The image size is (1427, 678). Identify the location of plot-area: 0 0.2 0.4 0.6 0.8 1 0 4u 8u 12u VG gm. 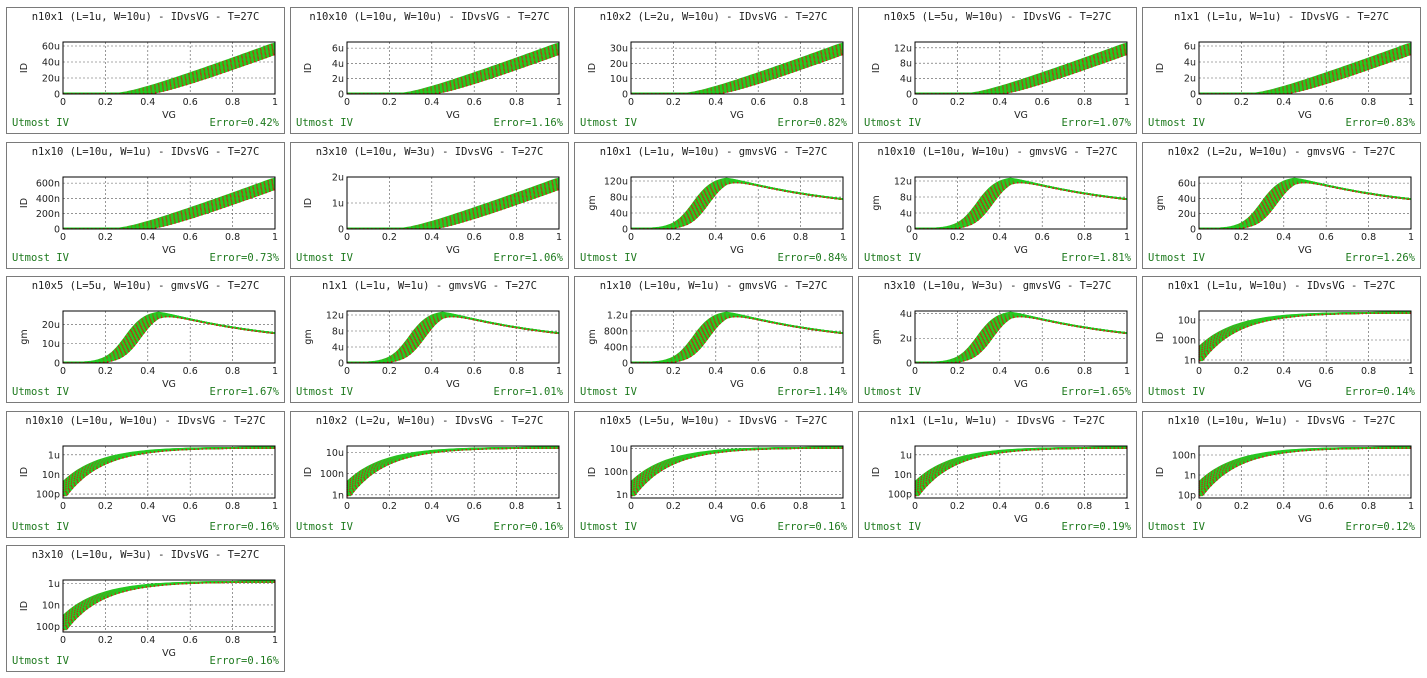
(1000, 216).